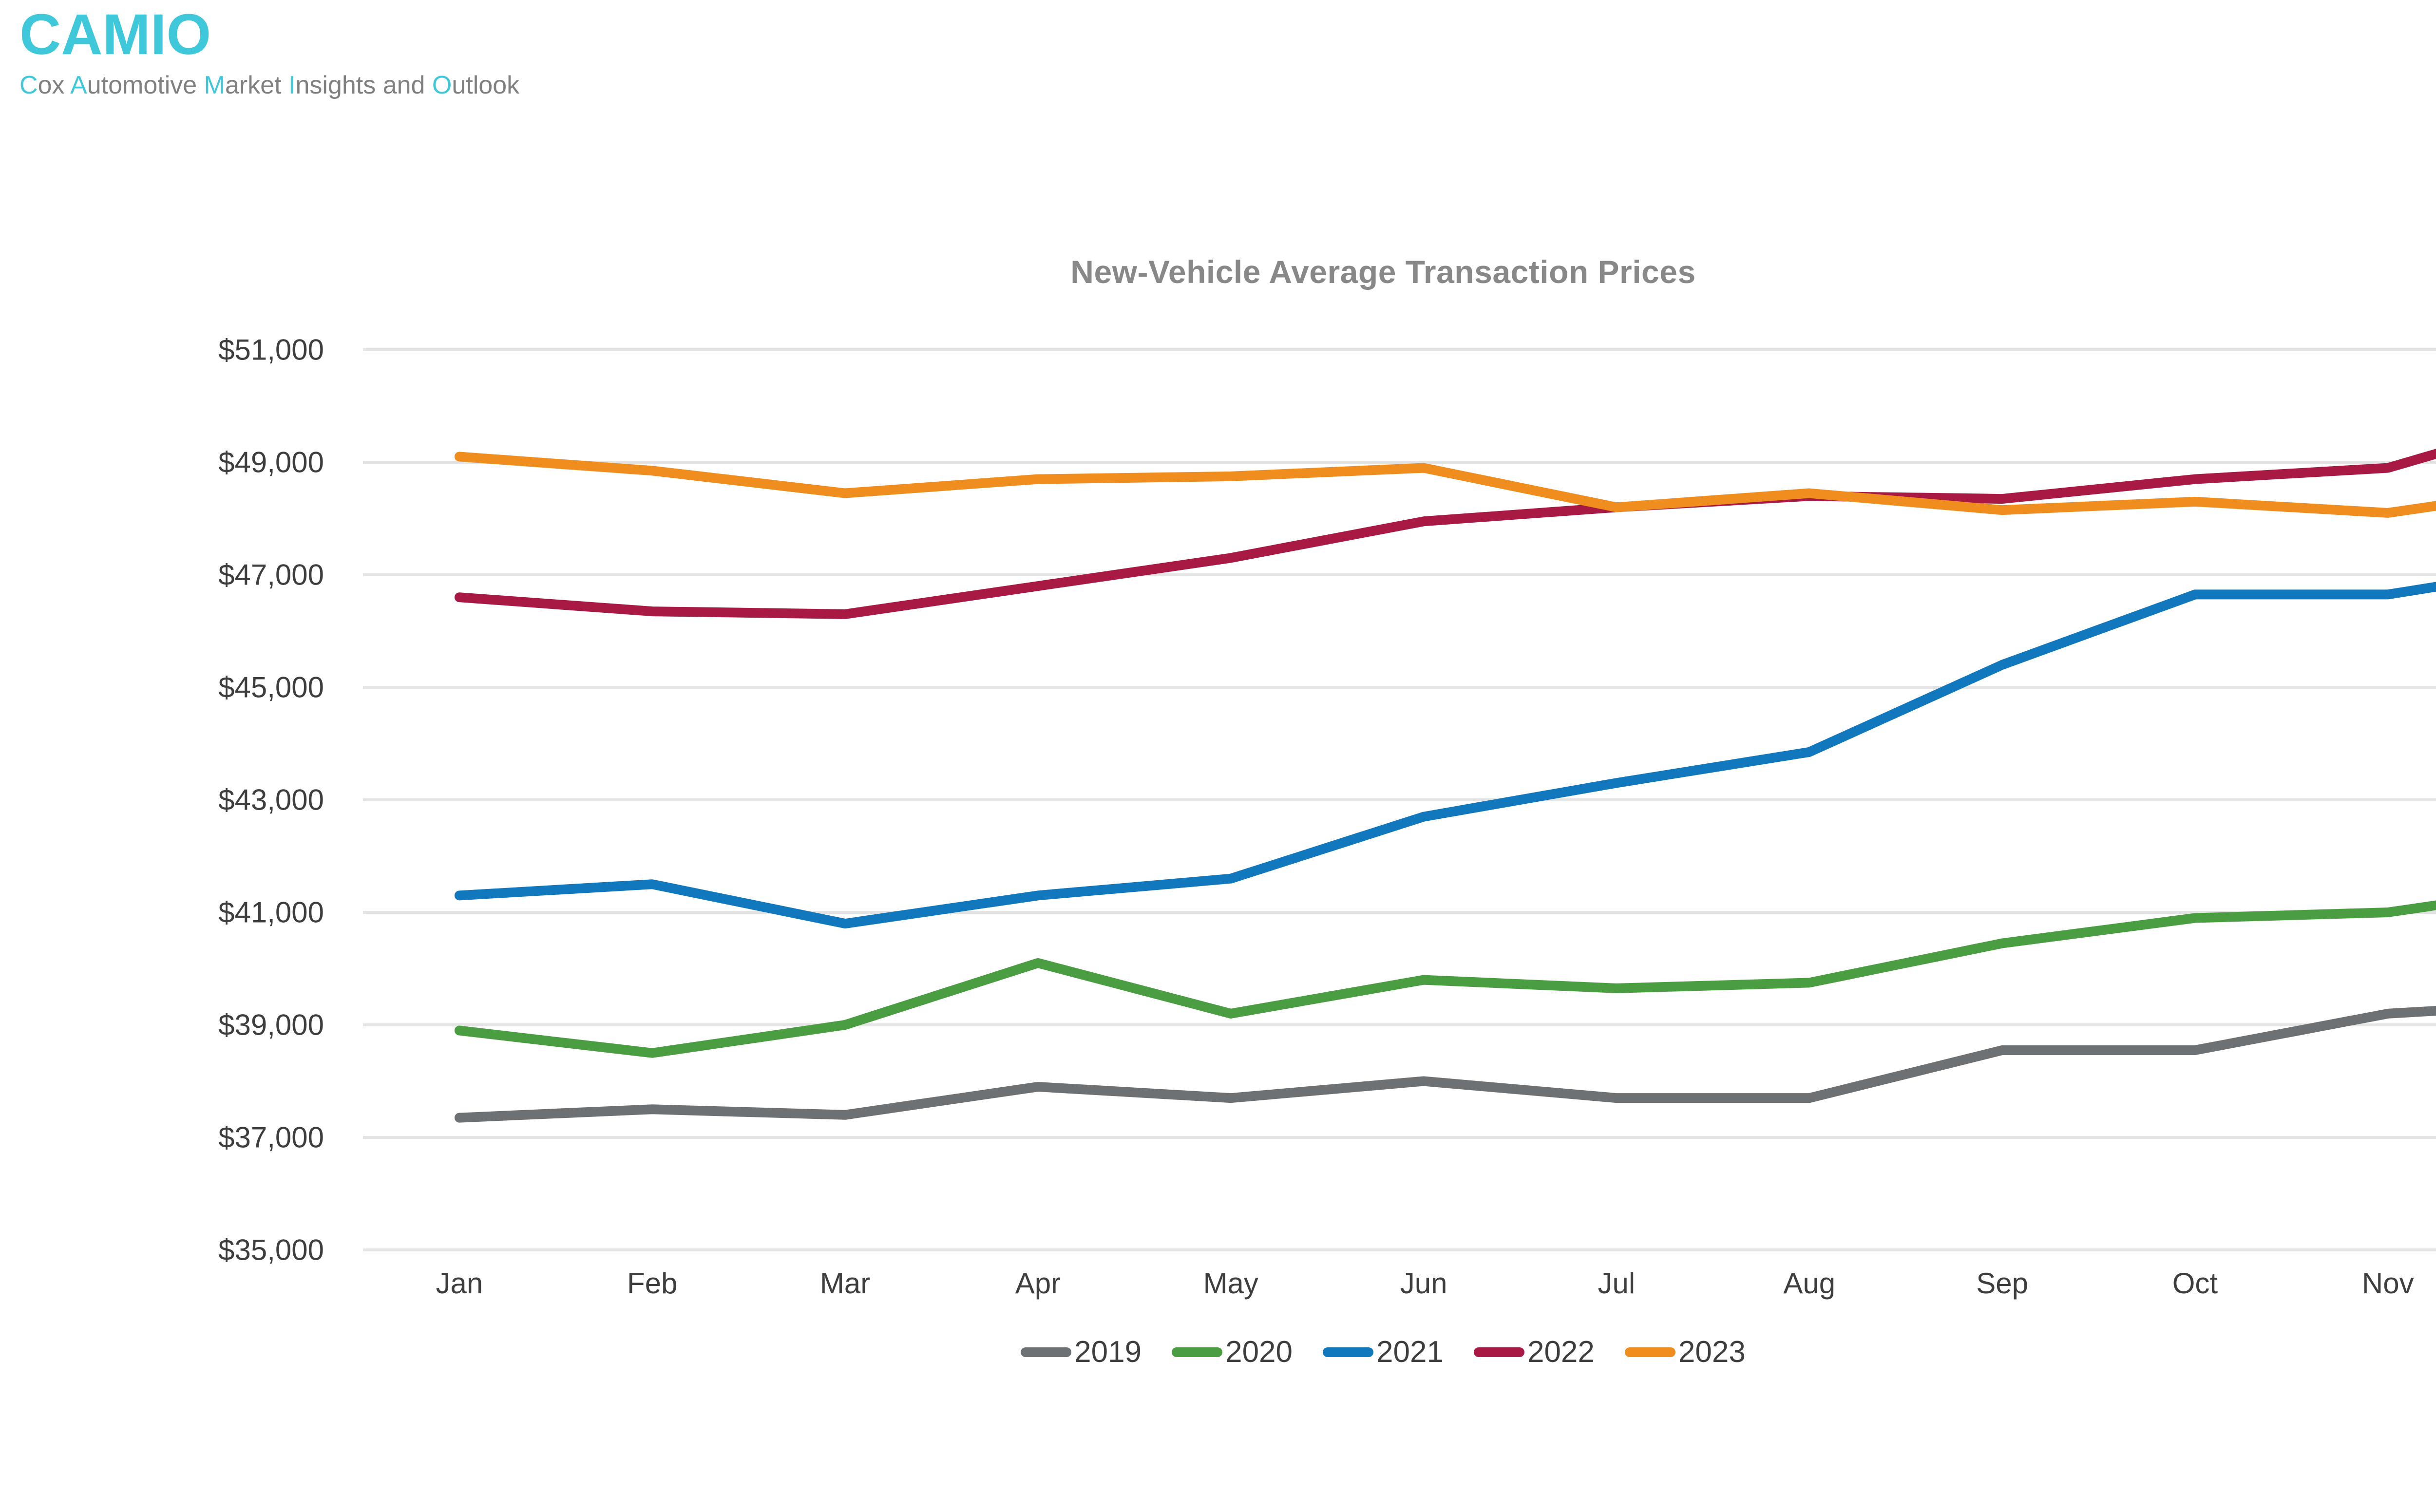 The image size is (2436, 1512). What do you see at coordinates (1230, 1283) in the screenshot?
I see `x-axis-tick-label: May` at bounding box center [1230, 1283].